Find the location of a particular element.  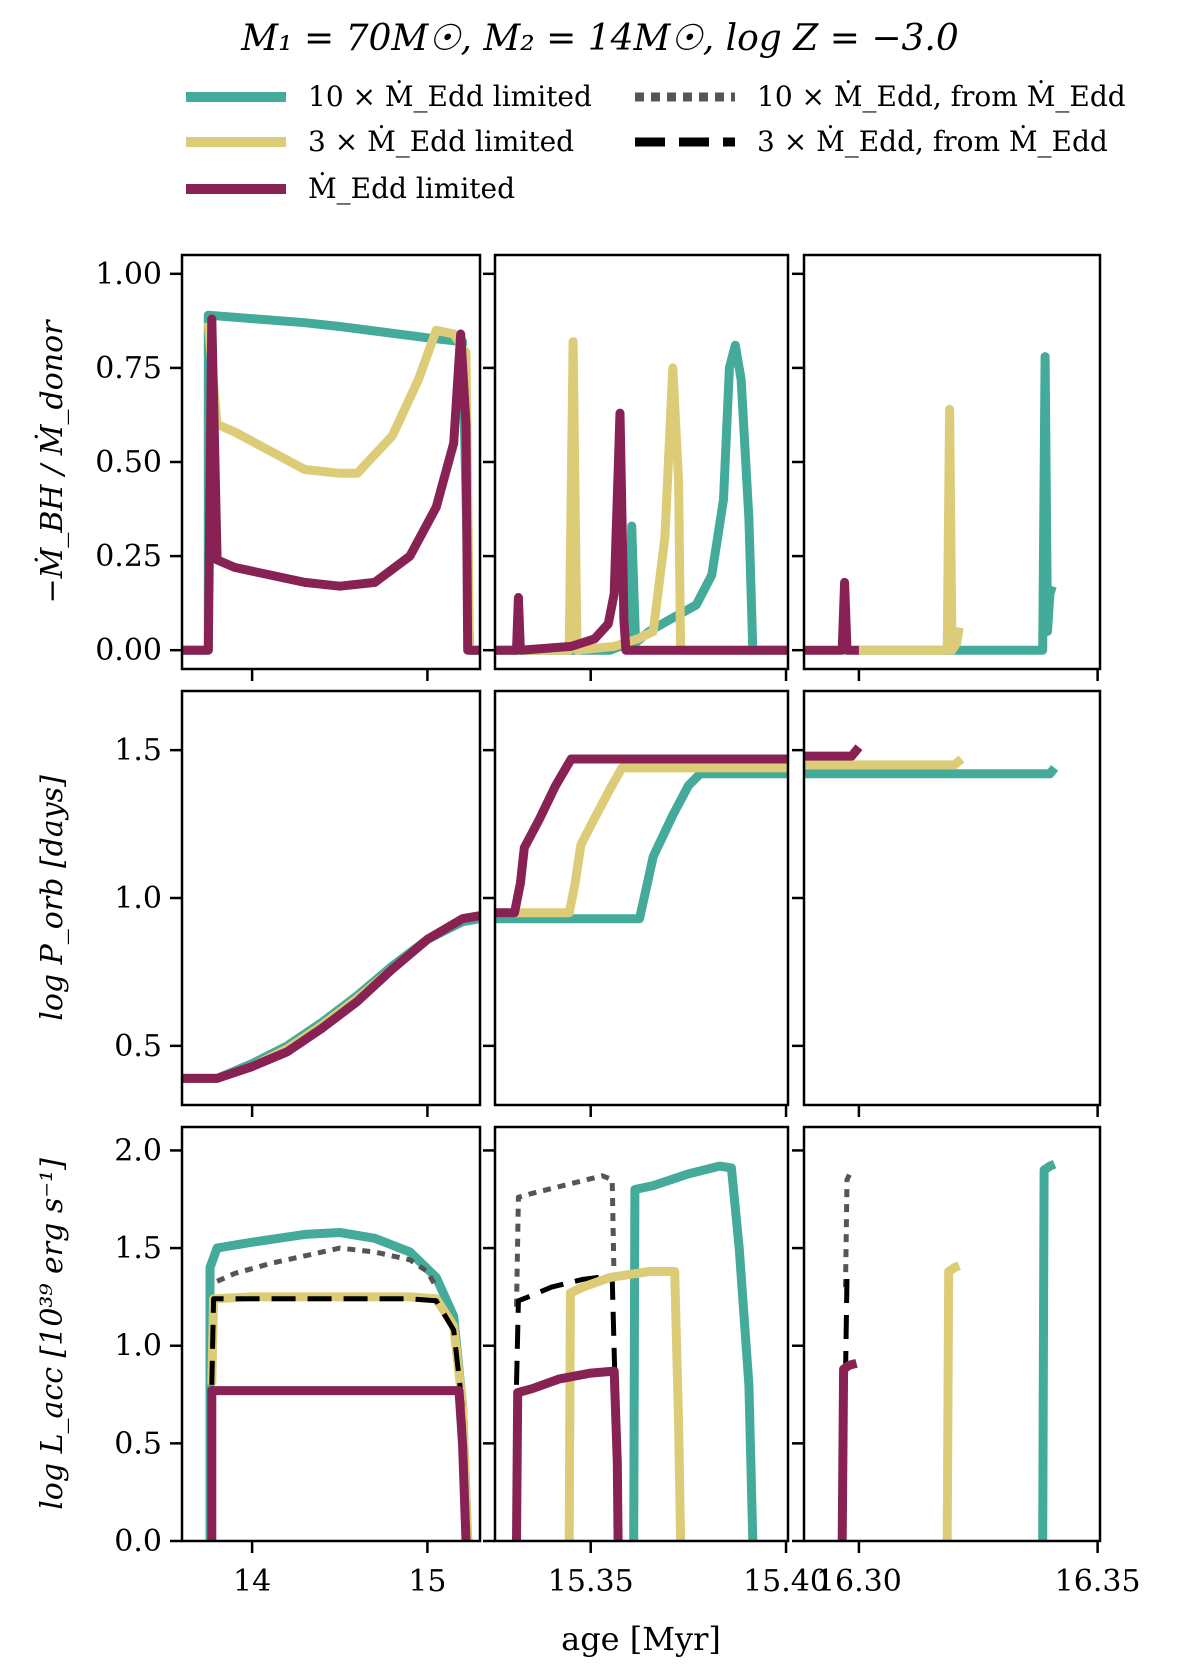

legend-item-wine: Ṁ_Edd limited is located at coordinates (350, 188).